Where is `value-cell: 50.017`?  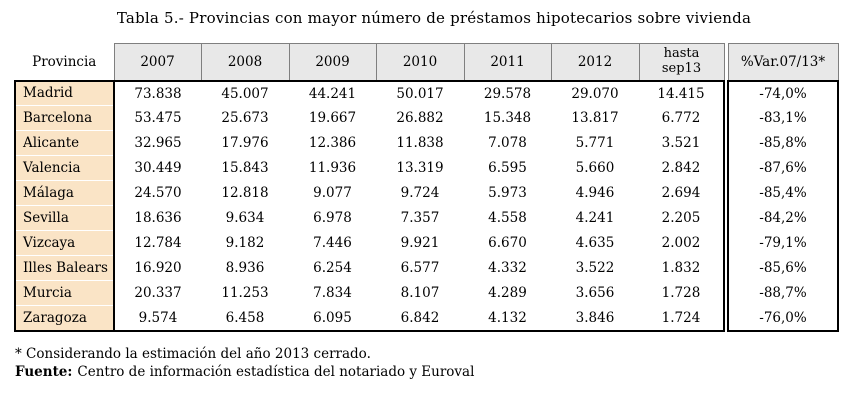 value-cell: 50.017 is located at coordinates (420, 92).